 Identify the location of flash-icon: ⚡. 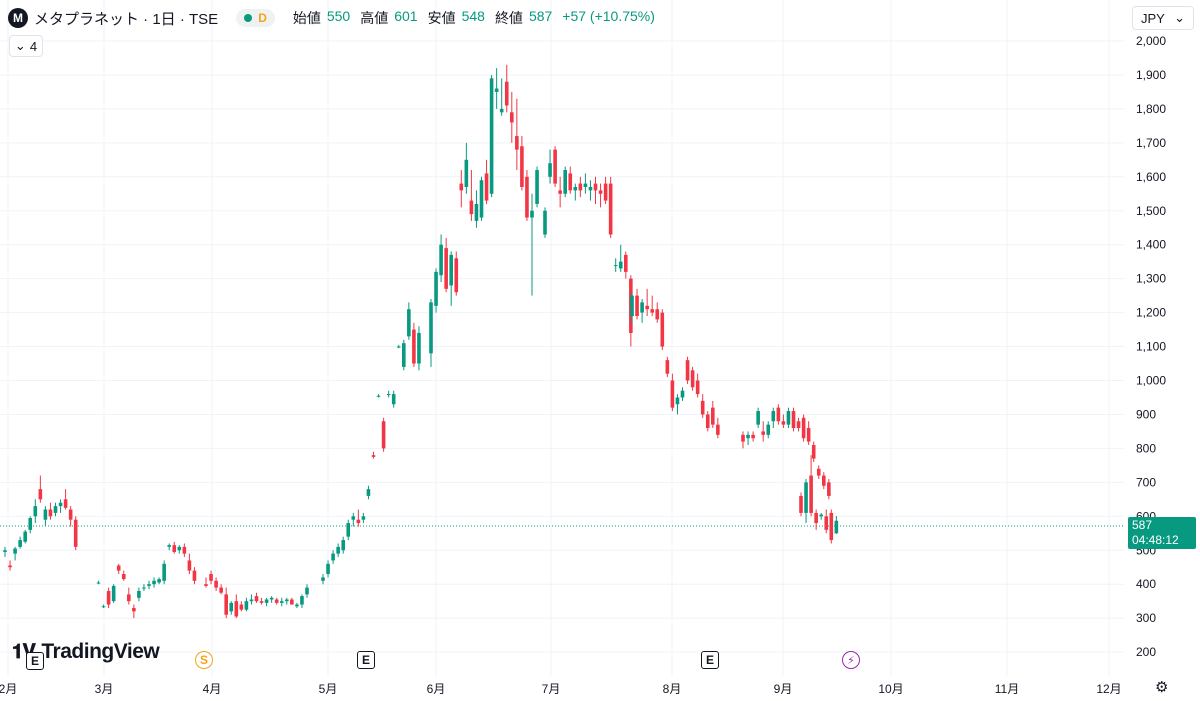
(851, 660).